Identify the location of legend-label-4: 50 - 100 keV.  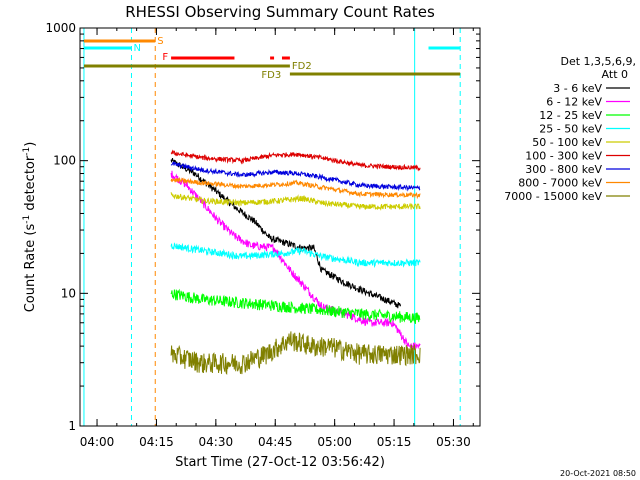
(567, 142).